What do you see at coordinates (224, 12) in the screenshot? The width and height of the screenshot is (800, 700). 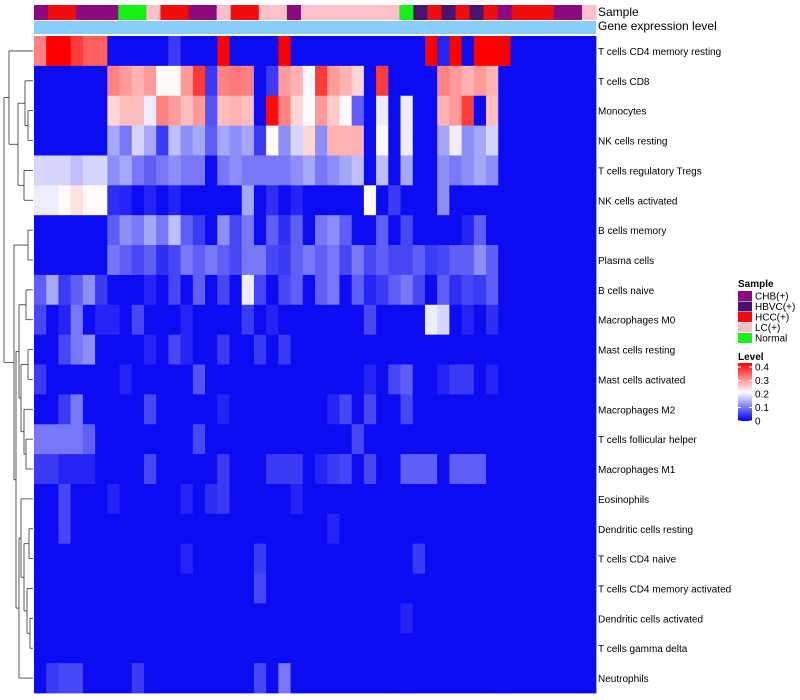 I see `sample-annotation-cell` at bounding box center [224, 12].